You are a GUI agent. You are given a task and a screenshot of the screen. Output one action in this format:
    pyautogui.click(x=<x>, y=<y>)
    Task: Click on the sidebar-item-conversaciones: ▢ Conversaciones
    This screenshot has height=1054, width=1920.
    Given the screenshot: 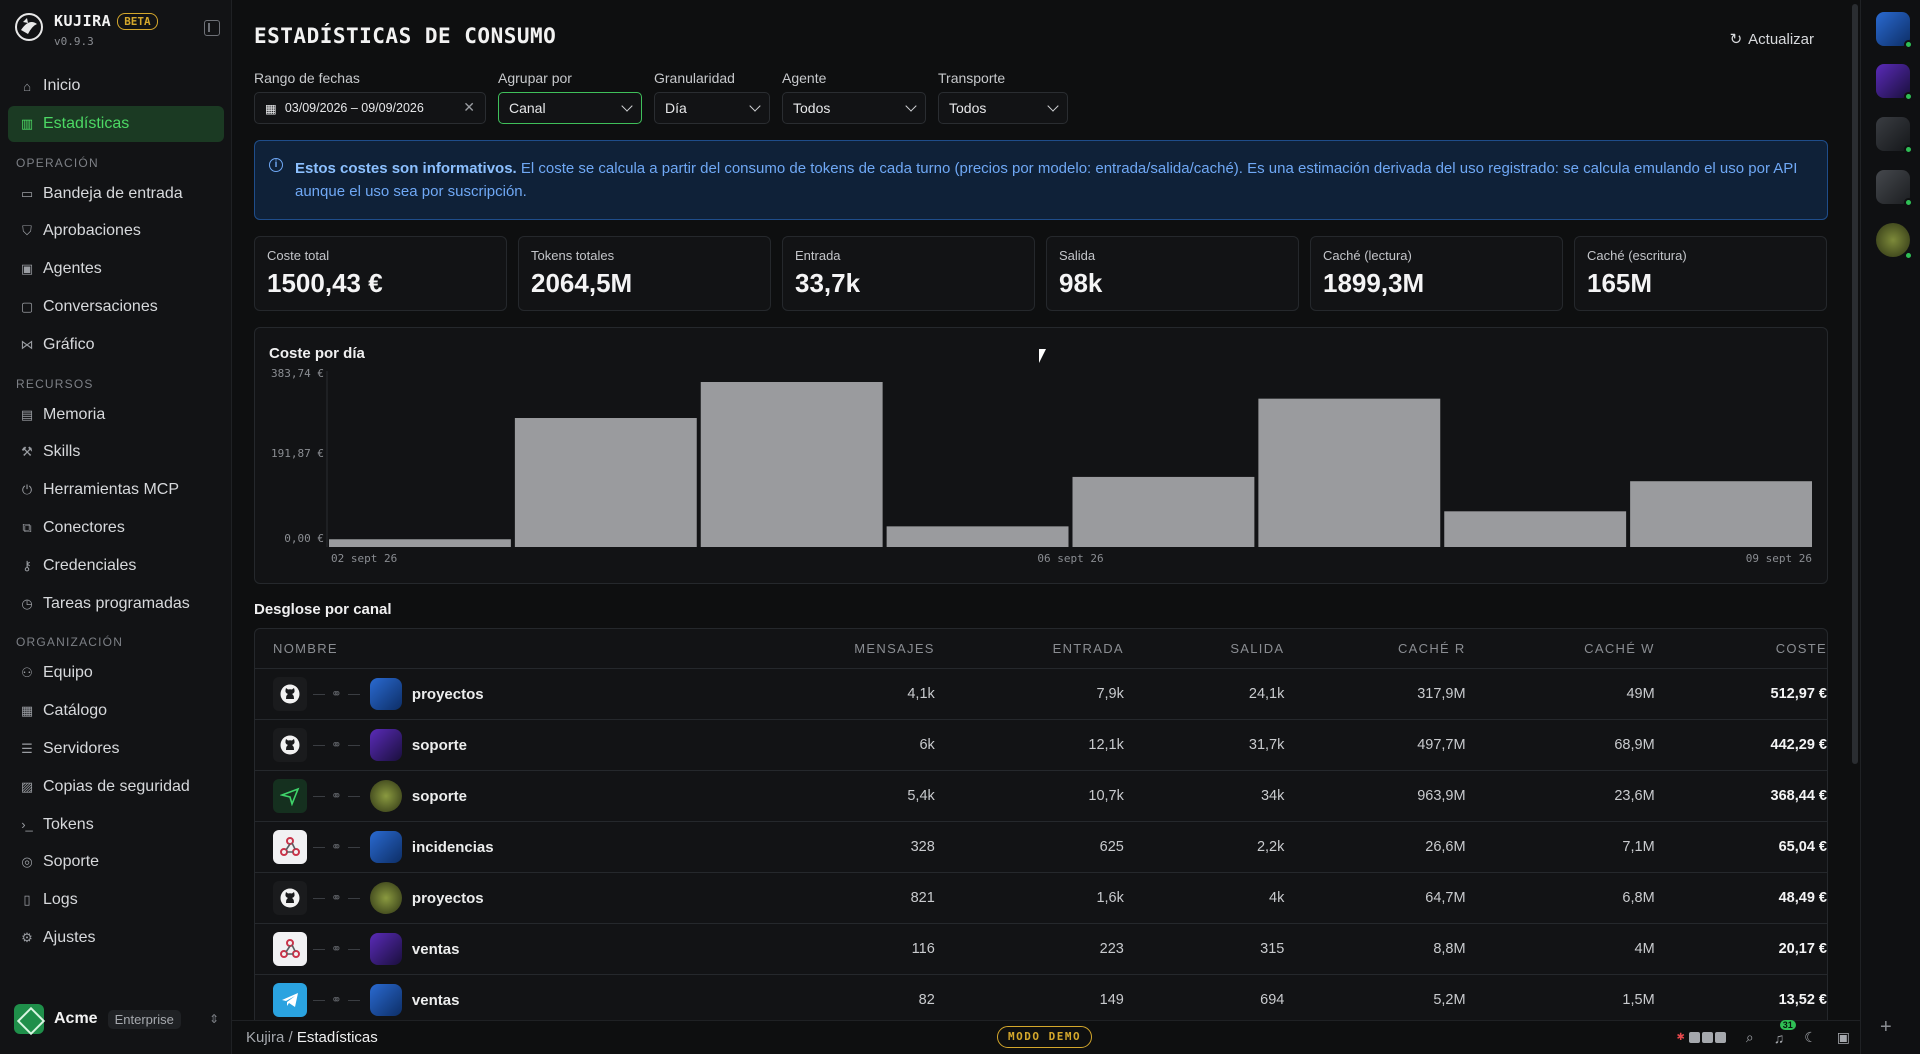 What is the action you would take?
    pyautogui.click(x=116, y=307)
    